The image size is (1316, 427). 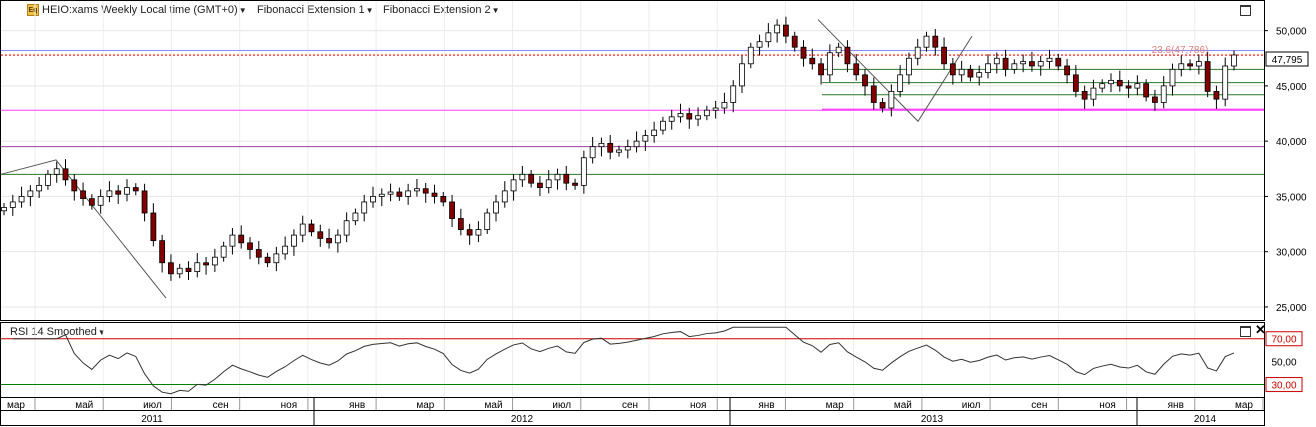 What do you see at coordinates (1287, 60) in the screenshot?
I see `last-price-value: 47,795` at bounding box center [1287, 60].